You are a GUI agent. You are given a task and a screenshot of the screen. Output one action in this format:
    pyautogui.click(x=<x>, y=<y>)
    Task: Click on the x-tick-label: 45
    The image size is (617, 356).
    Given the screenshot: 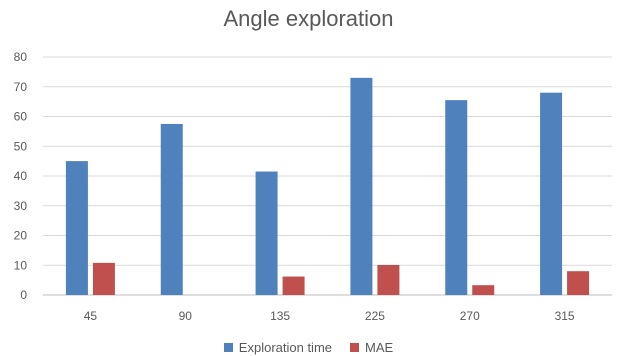 What is the action you would take?
    pyautogui.click(x=91, y=316)
    